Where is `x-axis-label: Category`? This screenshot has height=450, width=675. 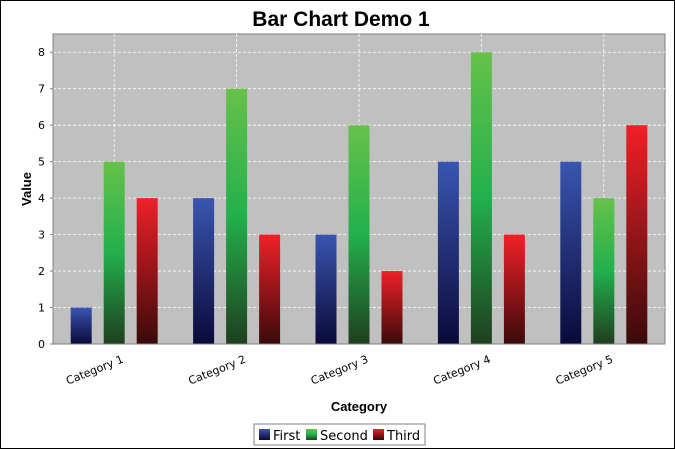 x-axis-label: Category is located at coordinates (359, 406).